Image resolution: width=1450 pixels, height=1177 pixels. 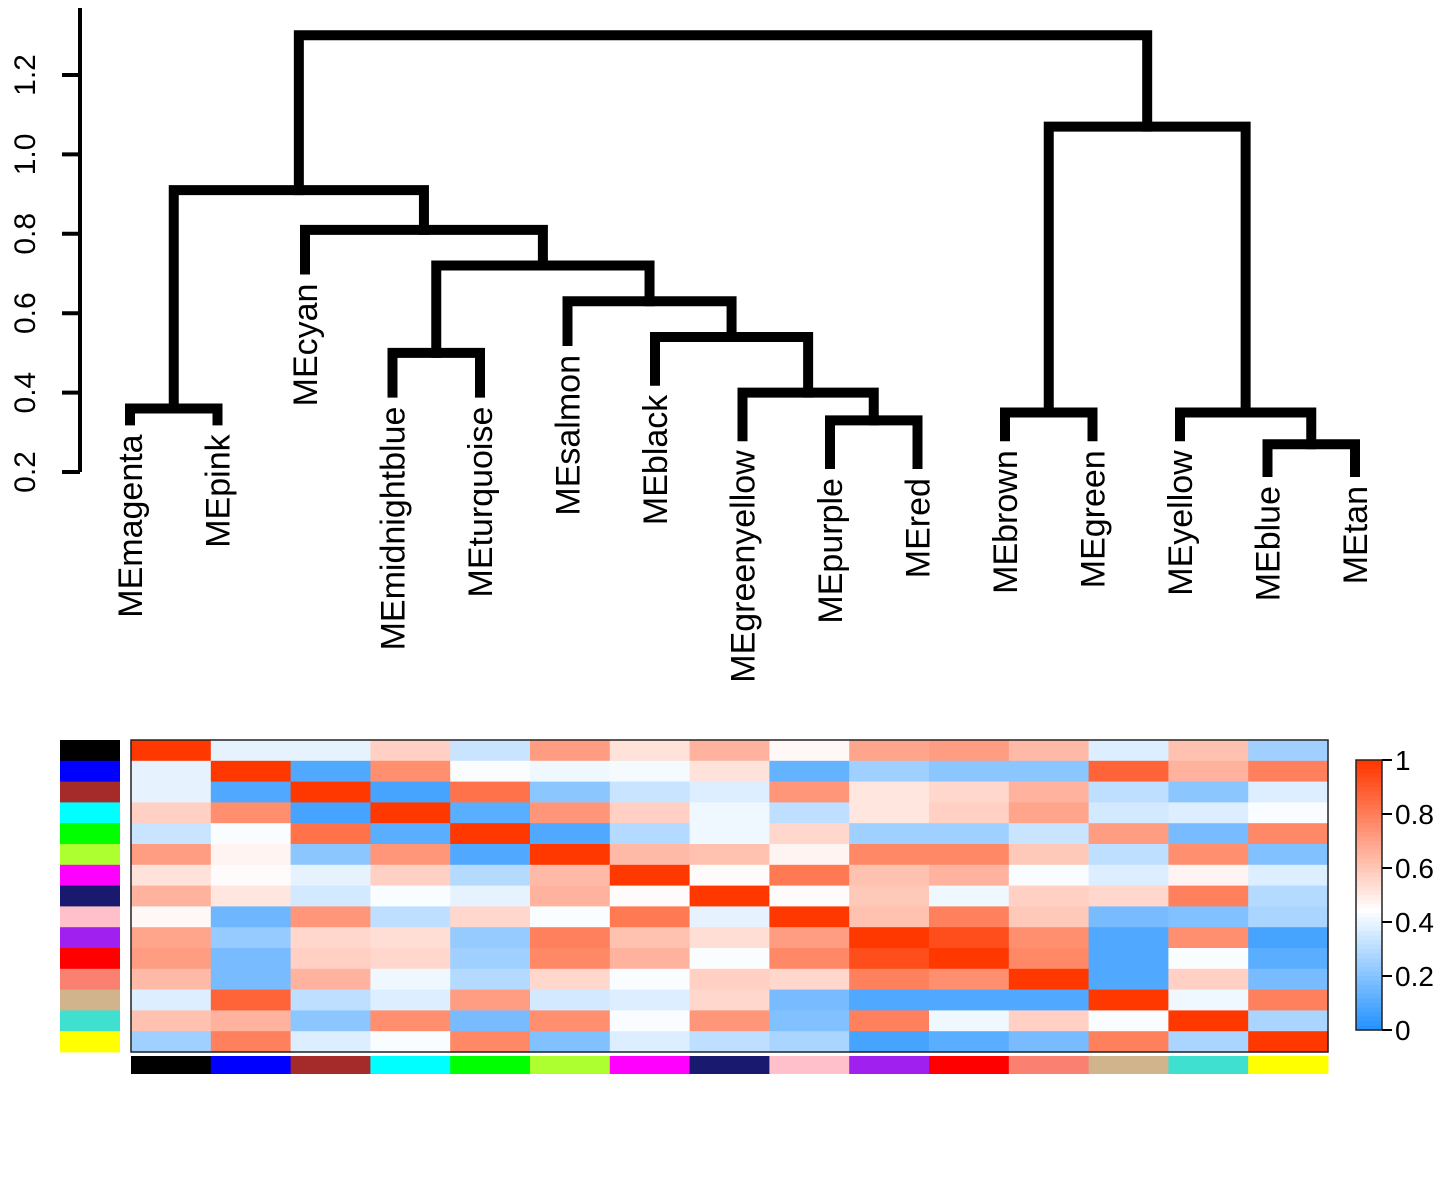 I want to click on leaf-label-0: MEmagenta, so click(x=131, y=525).